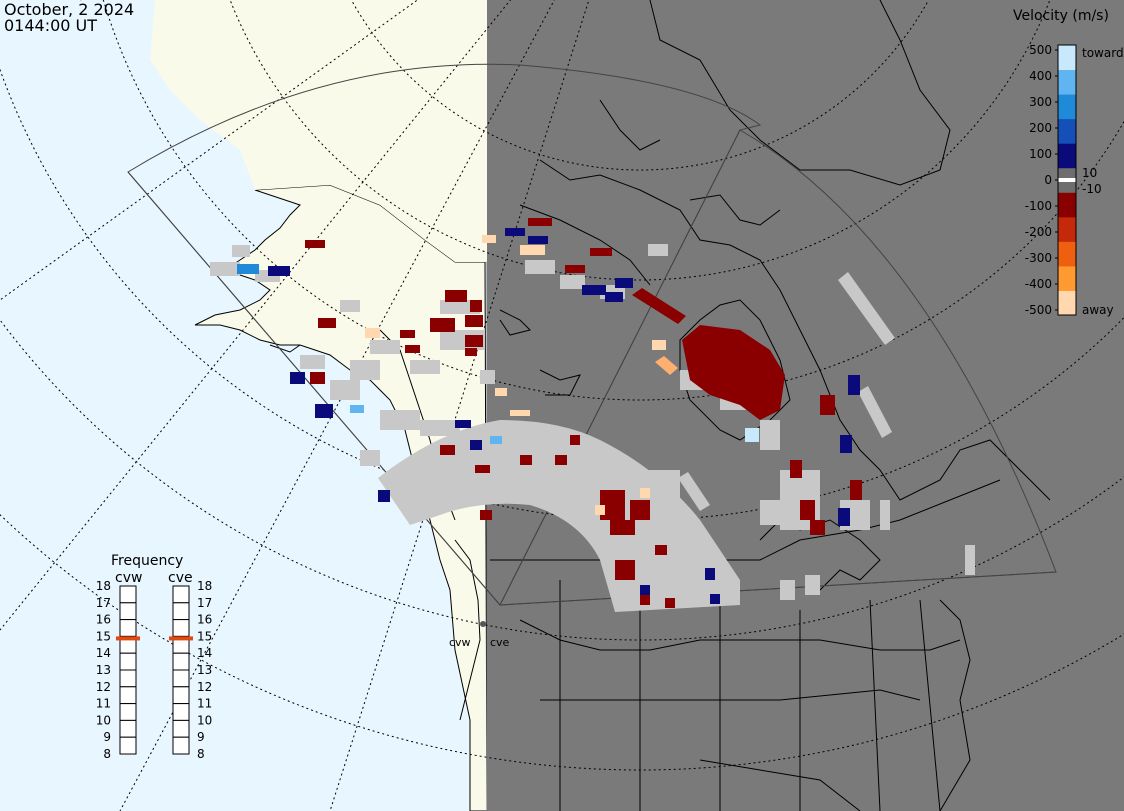  Describe the element at coordinates (1040, 76) in the screenshot. I see `velocity-tick-label: 400` at that location.